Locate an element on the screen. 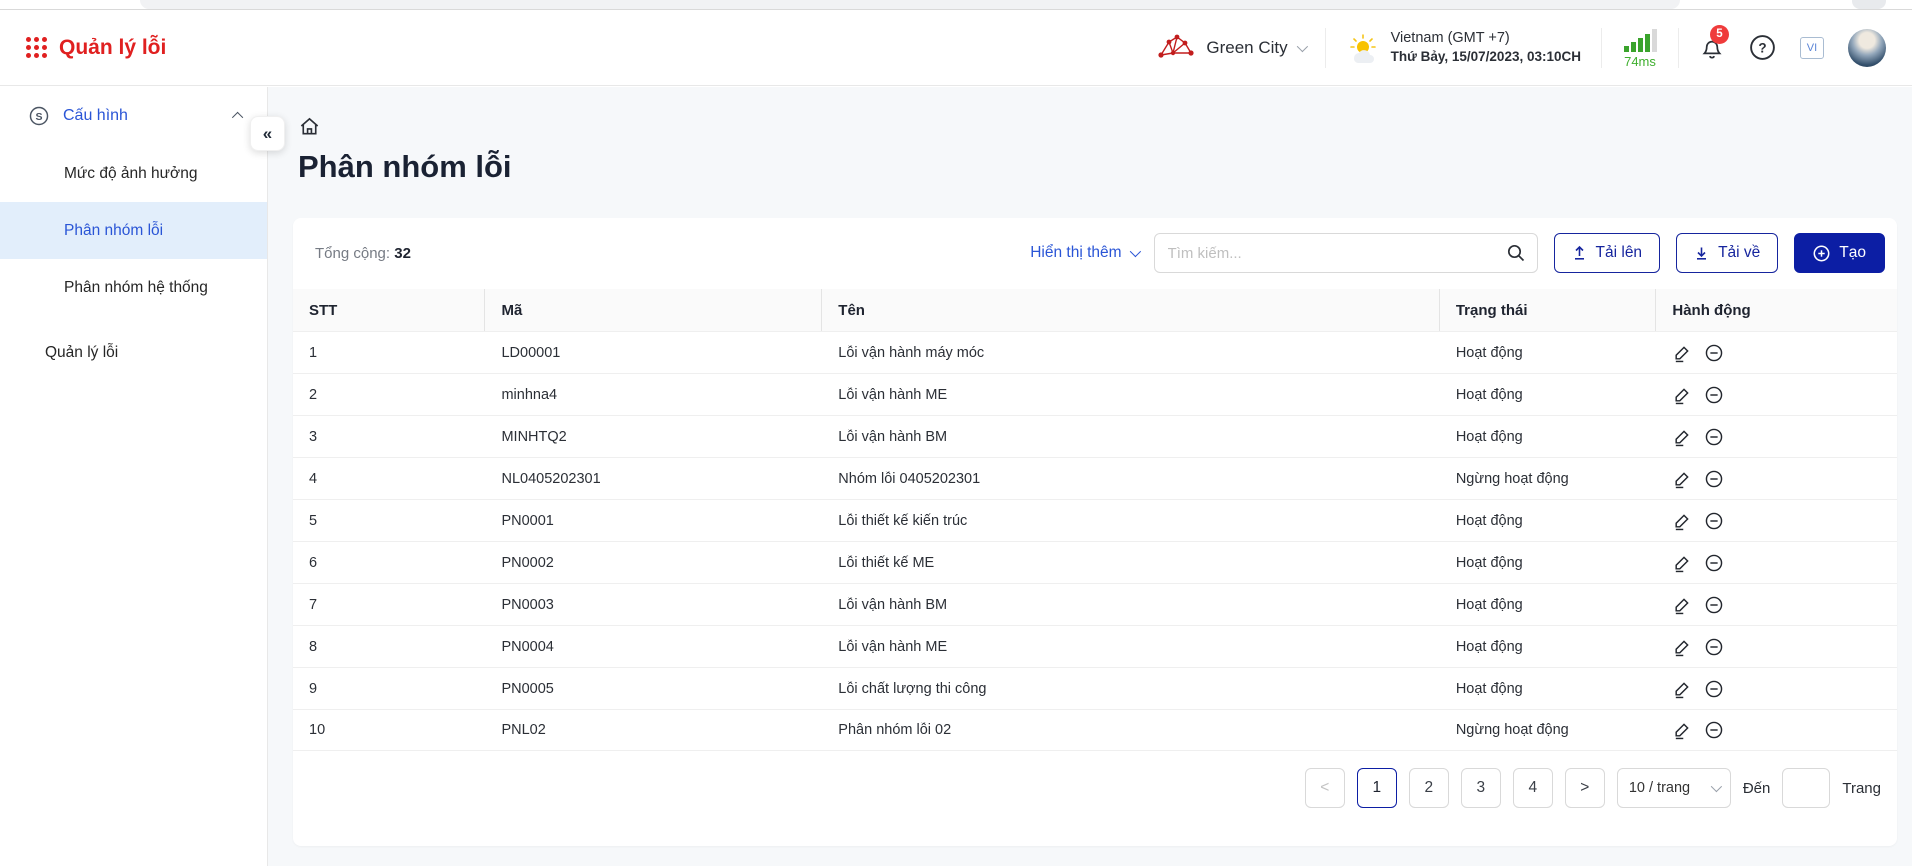 The image size is (1912, 866). cell-code: PN0005 is located at coordinates (527, 688).